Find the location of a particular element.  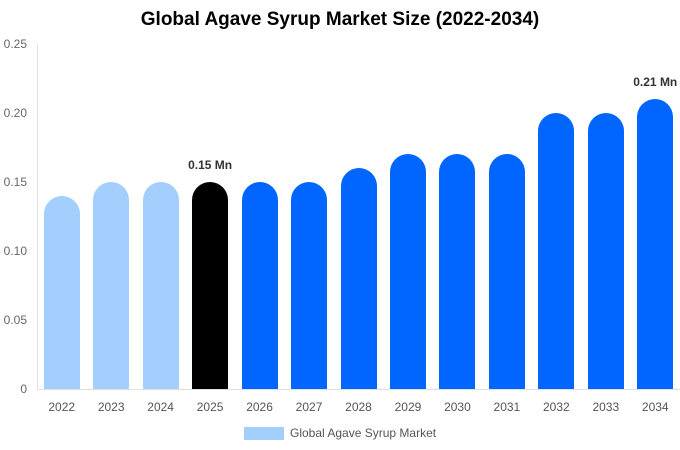

bar-2026 is located at coordinates (259, 285).